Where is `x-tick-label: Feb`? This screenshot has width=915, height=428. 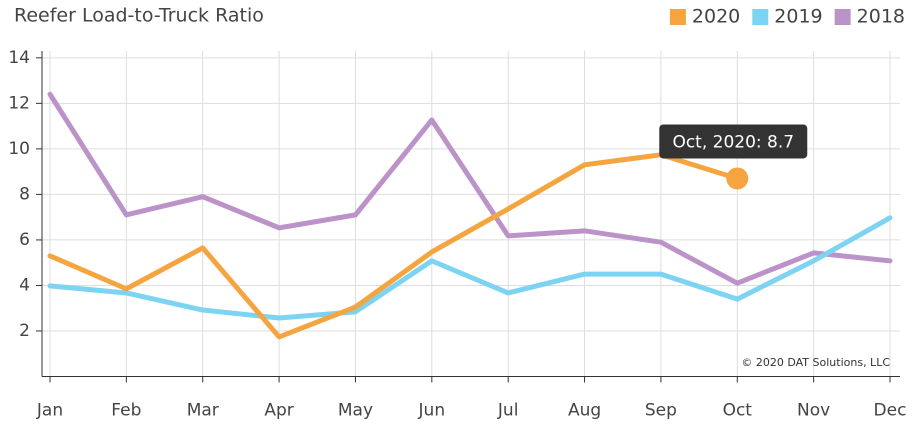 x-tick-label: Feb is located at coordinates (126, 411).